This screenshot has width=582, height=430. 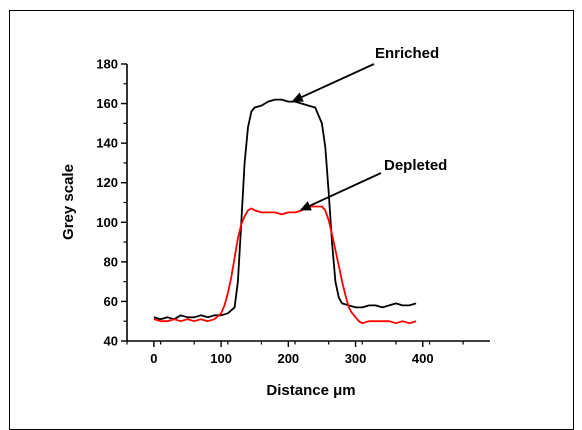 What do you see at coordinates (111, 301) in the screenshot?
I see `y-tick-label: 60` at bounding box center [111, 301].